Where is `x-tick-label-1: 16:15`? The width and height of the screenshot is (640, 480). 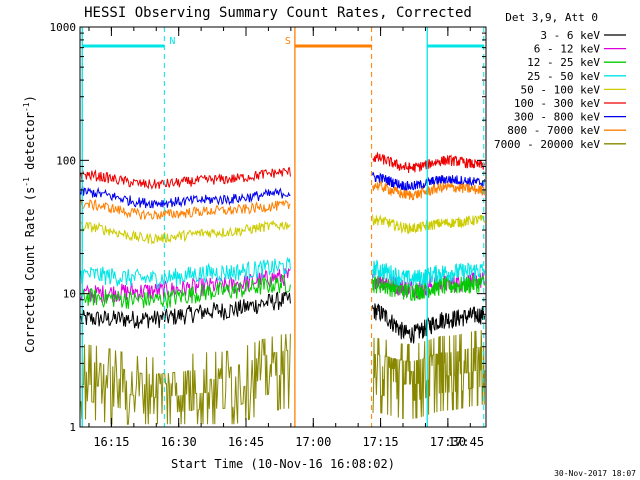
x-tick-label-1: 16:15 is located at coordinates (111, 442).